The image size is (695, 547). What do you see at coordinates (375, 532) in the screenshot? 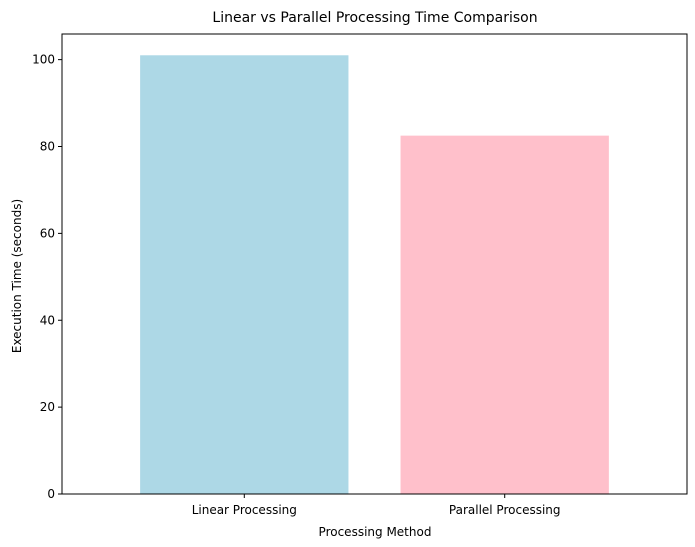
I see `x-axis-label: Processing Method` at bounding box center [375, 532].